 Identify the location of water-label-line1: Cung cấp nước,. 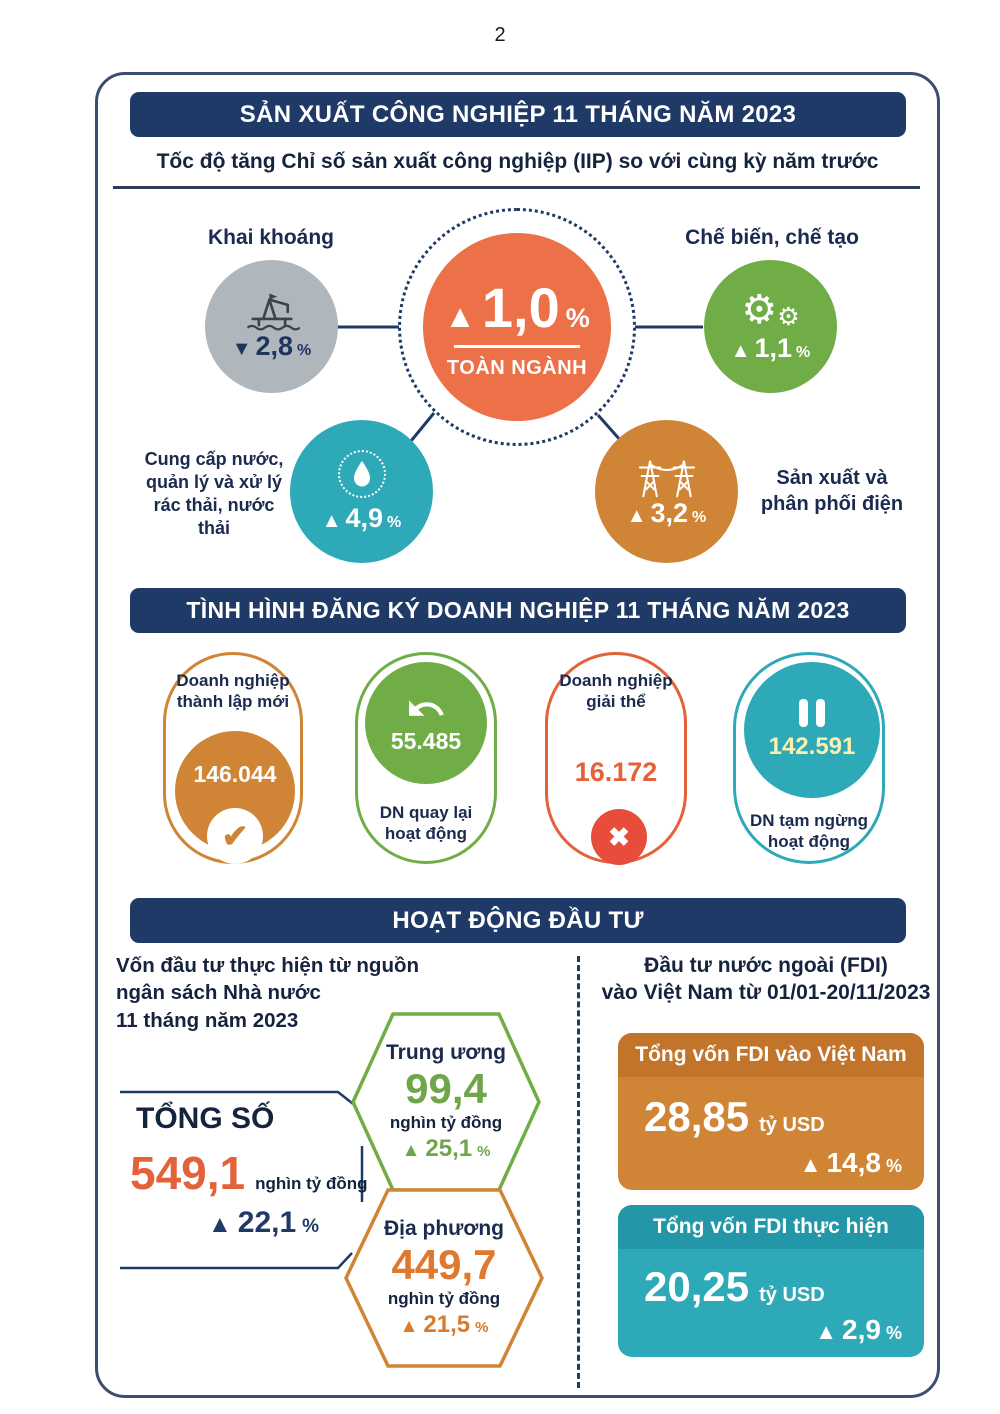
(214, 459).